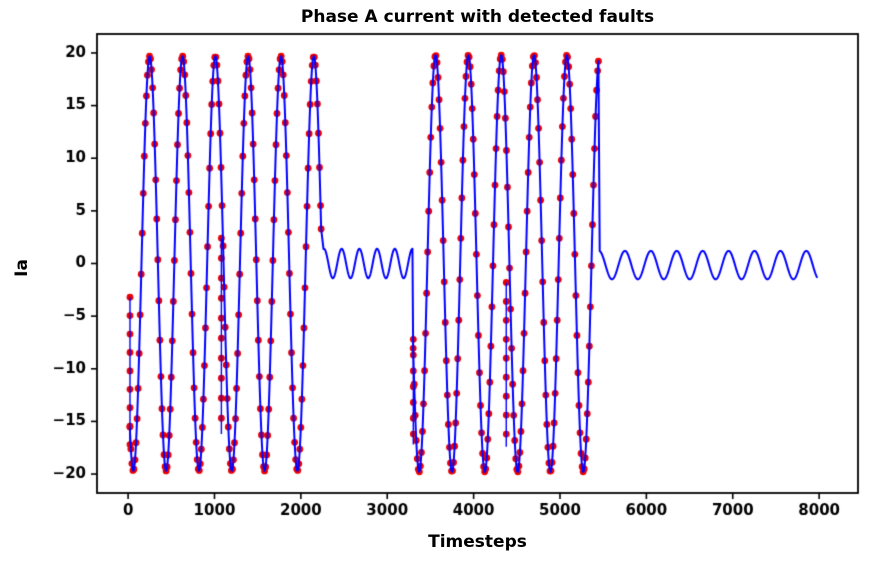 This screenshot has height=566, width=886. What do you see at coordinates (22, 268) in the screenshot?
I see `y-axis-label: Ia` at bounding box center [22, 268].